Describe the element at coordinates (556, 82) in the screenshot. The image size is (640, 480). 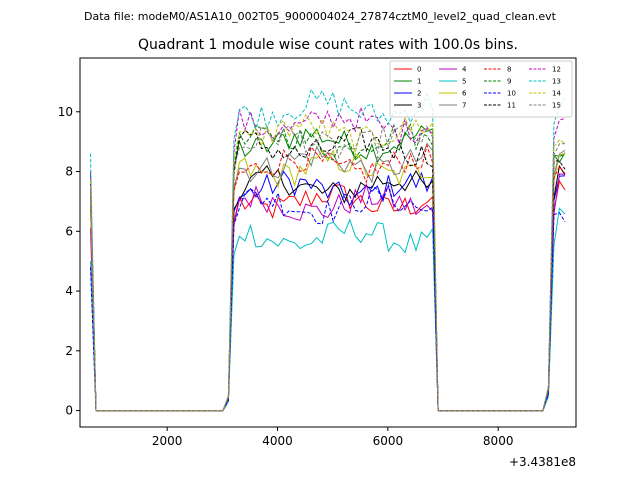
I see `legend-label-13: 13` at that location.